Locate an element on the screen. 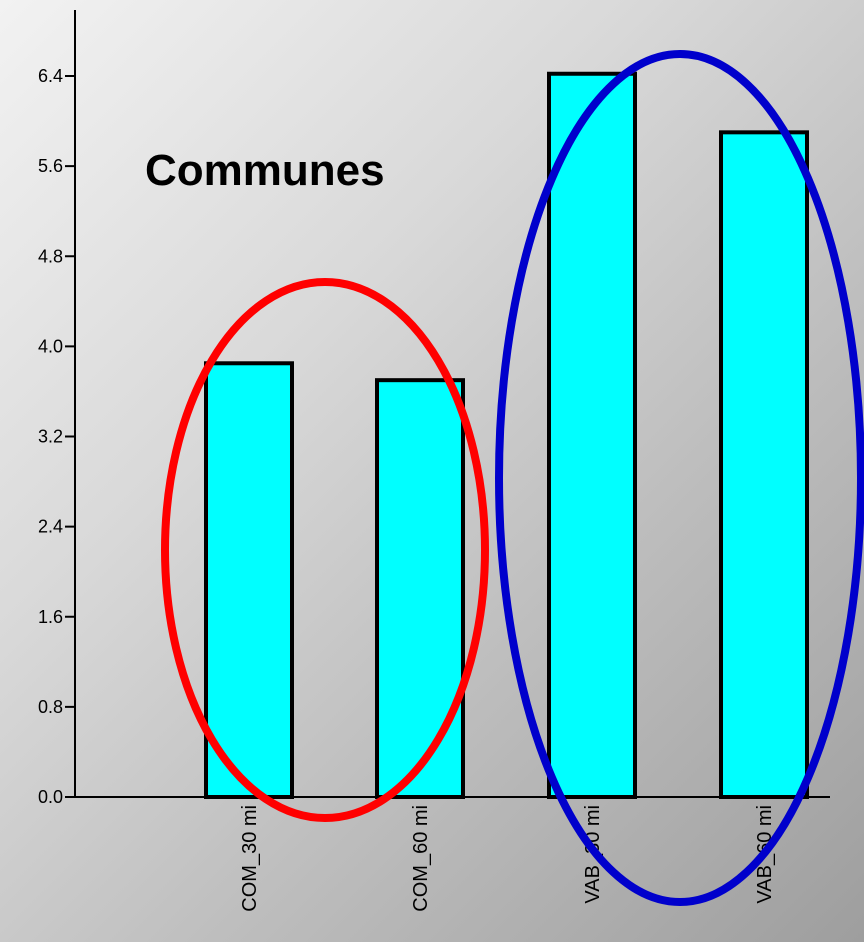 Image resolution: width=864 pixels, height=942 pixels. y-tick-label: 4.8 is located at coordinates (50, 256).